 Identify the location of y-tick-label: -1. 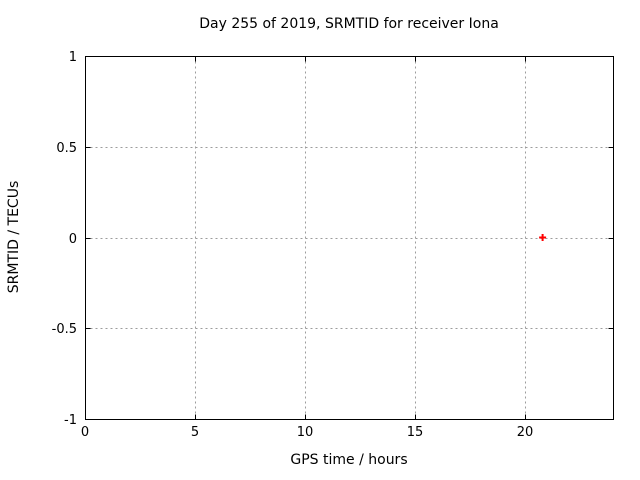
(70, 420).